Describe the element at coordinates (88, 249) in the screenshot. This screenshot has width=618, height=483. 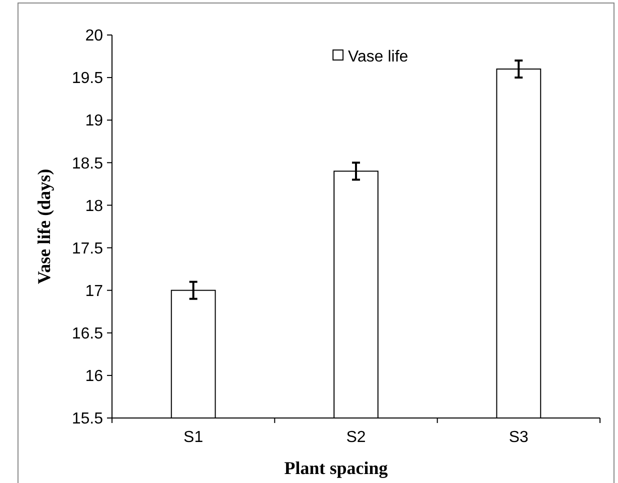
I see `y-tick-label: 17.5` at that location.